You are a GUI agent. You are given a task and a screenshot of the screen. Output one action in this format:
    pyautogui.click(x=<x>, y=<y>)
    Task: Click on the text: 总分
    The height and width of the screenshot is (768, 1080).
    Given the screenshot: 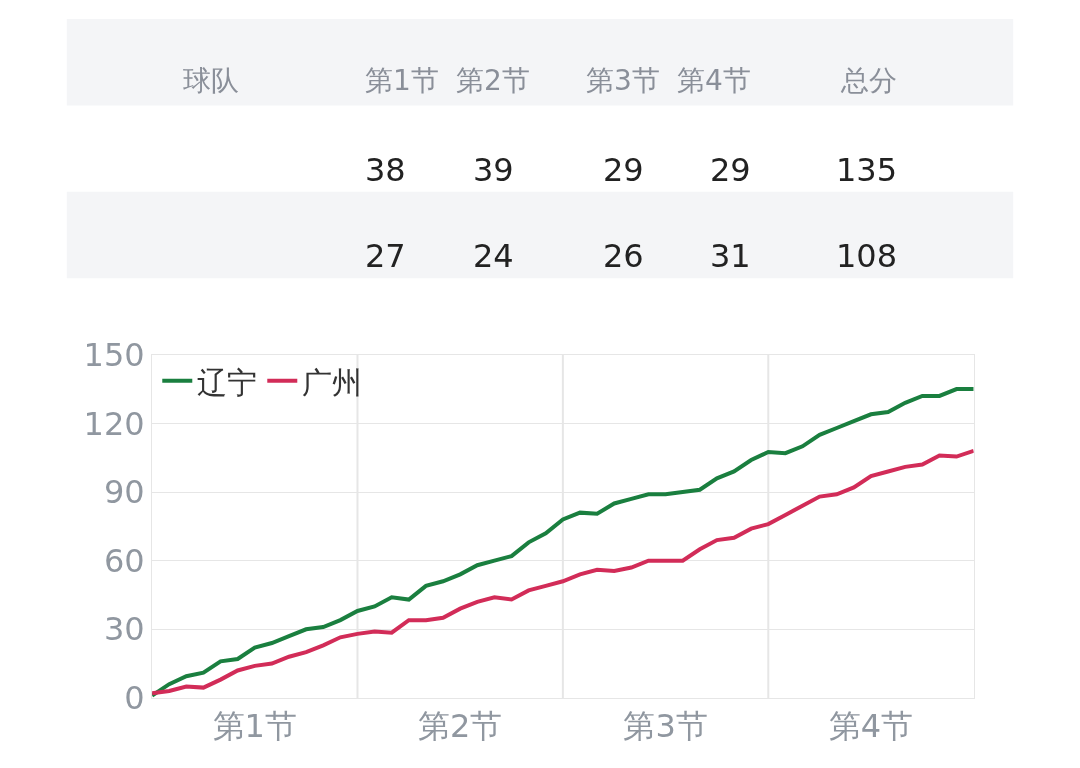 What is the action you would take?
    pyautogui.click(x=868, y=80)
    